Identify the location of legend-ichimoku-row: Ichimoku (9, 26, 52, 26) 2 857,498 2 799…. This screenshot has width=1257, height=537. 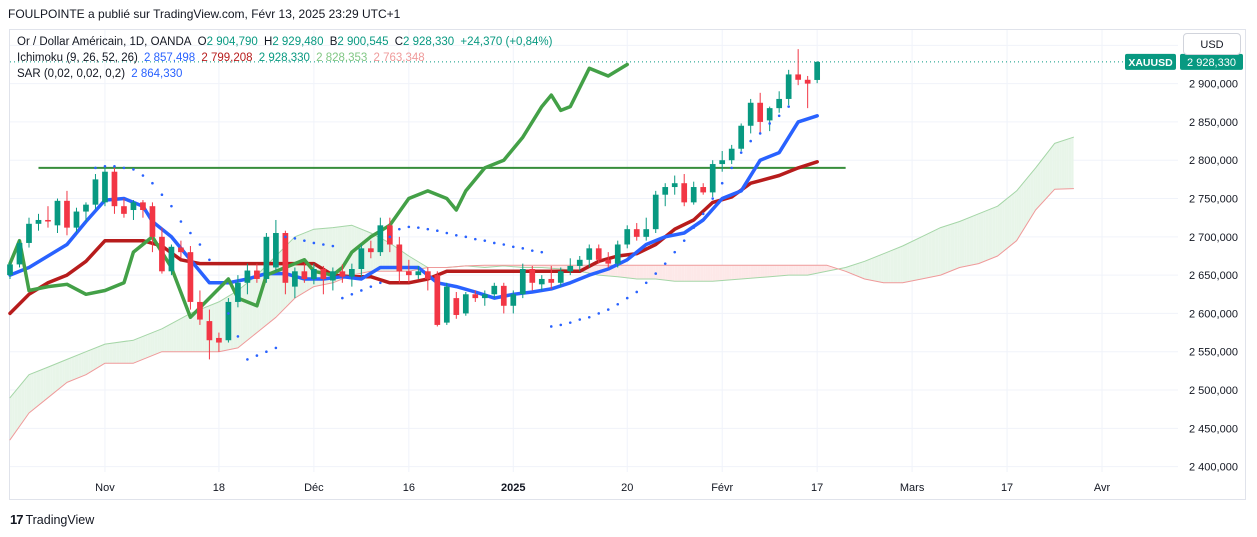
(222, 58).